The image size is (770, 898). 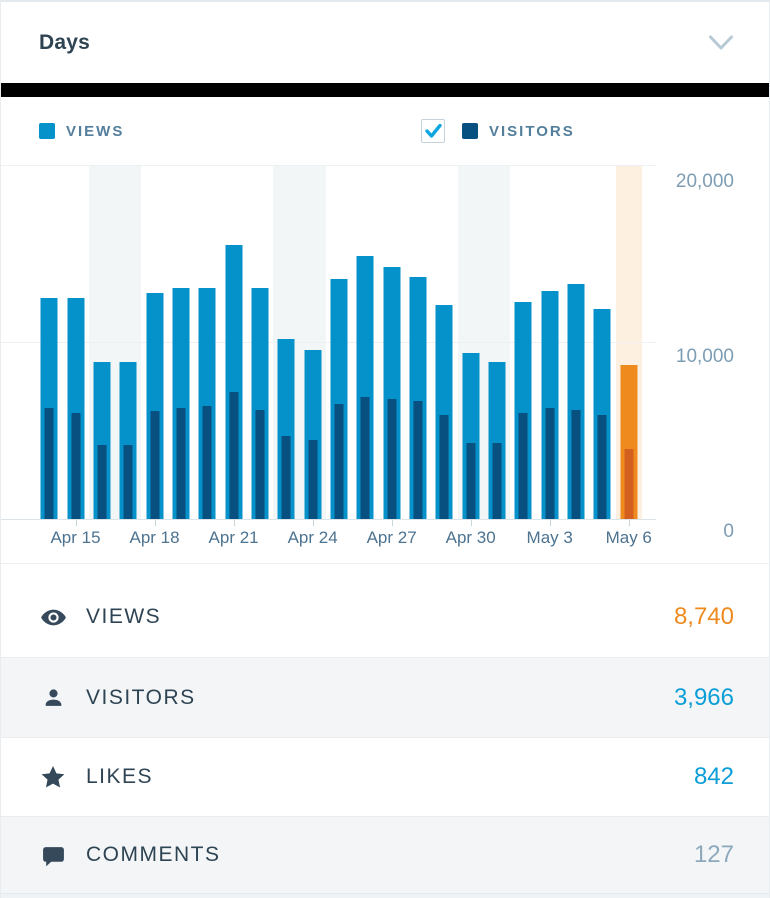 I want to click on views-swatch, so click(x=47, y=131).